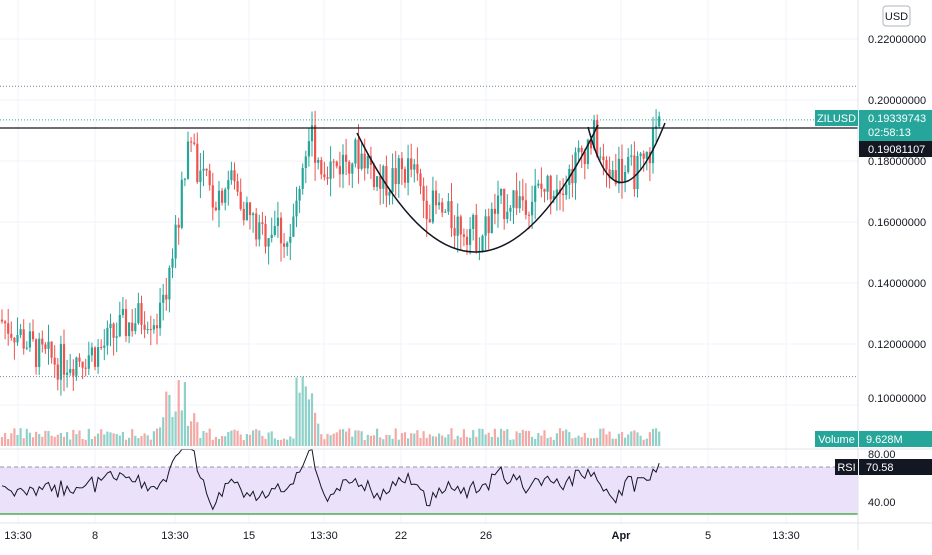 This screenshot has width=932, height=555. Describe the element at coordinates (882, 455) in the screenshot. I see `rsi-tick: 80.00` at that location.